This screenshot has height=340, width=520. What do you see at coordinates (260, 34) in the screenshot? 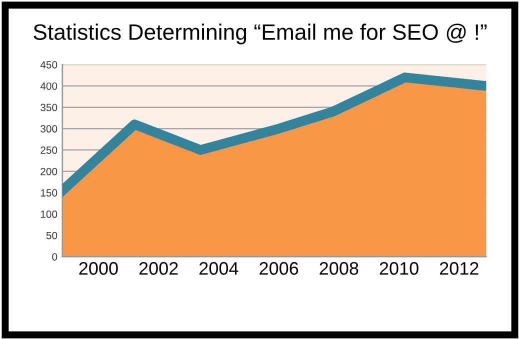
I see `chart-title: Statistics Determining “Email me for SEO @ !”` at bounding box center [260, 34].